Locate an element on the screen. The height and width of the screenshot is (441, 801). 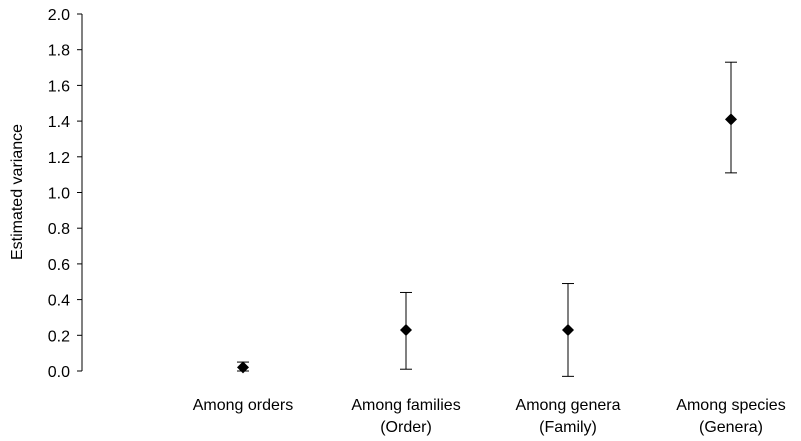
y-tick-label: 2.0 is located at coordinates (59, 15).